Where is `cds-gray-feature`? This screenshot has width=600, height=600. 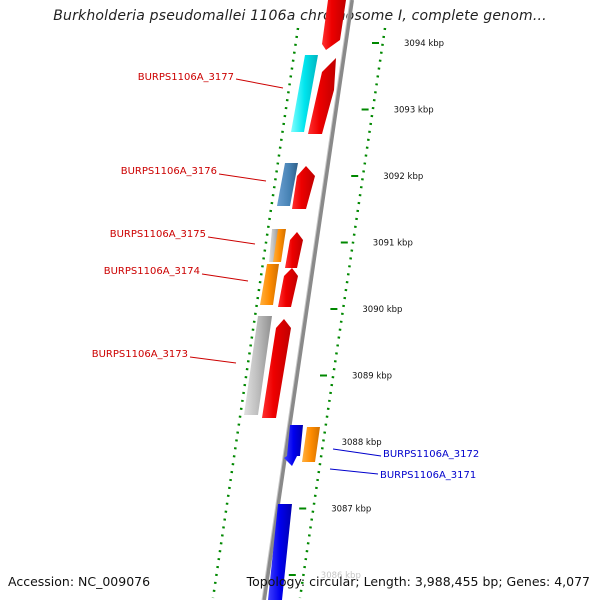
cds-gray-feature is located at coordinates (258, 365).